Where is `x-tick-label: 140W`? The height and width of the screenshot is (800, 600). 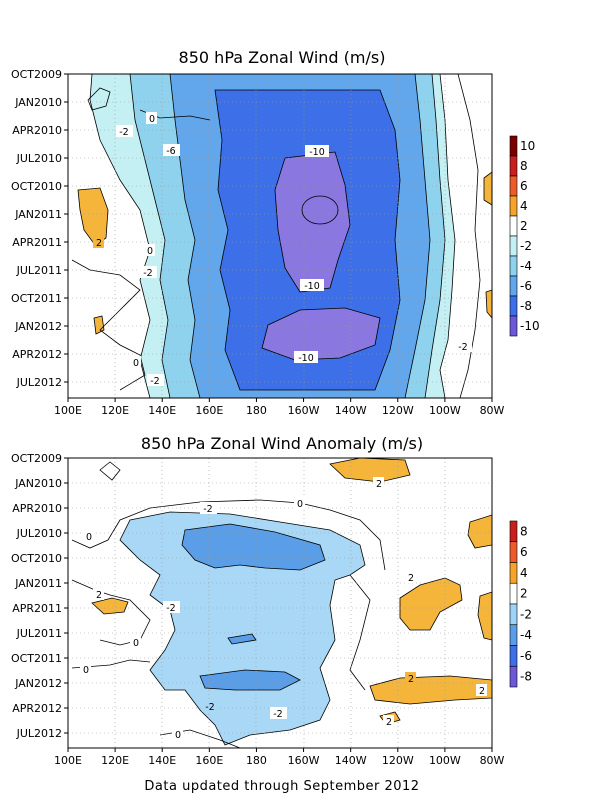 x-tick-label: 140W is located at coordinates (351, 410).